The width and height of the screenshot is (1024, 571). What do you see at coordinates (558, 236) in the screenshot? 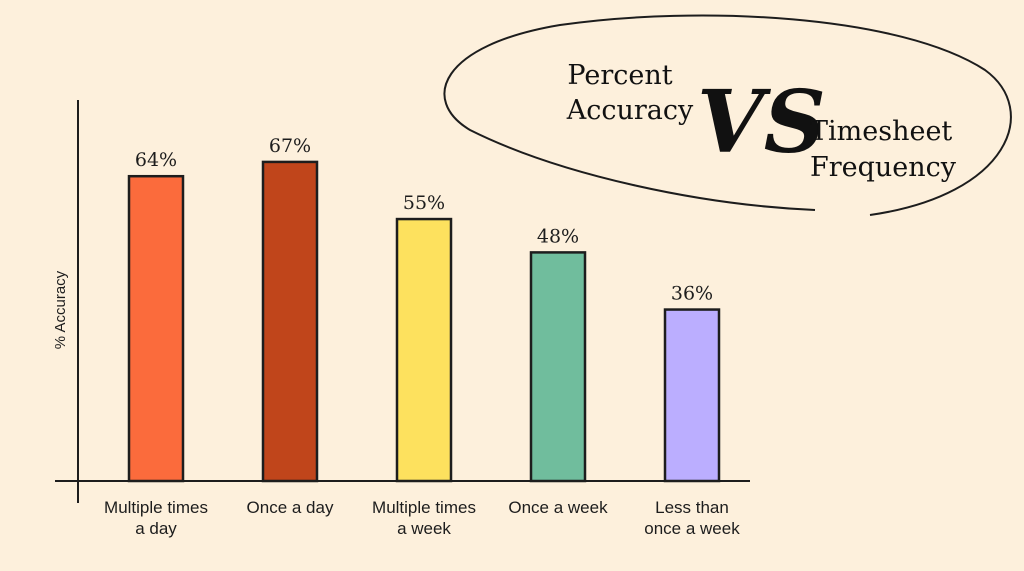
I see `bar-value-label-4: 48%` at bounding box center [558, 236].